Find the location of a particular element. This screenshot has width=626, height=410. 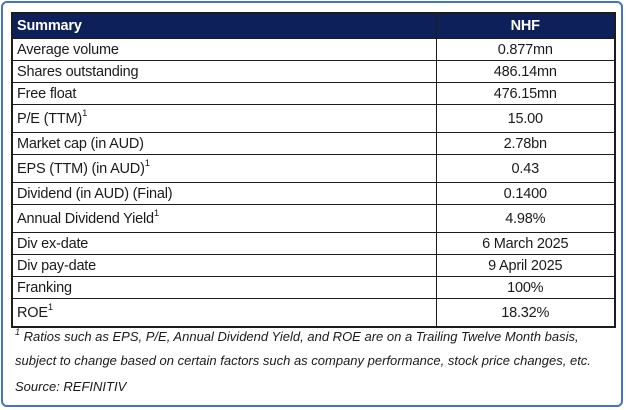

table-row: ROE1 18.32% is located at coordinates (313, 313).